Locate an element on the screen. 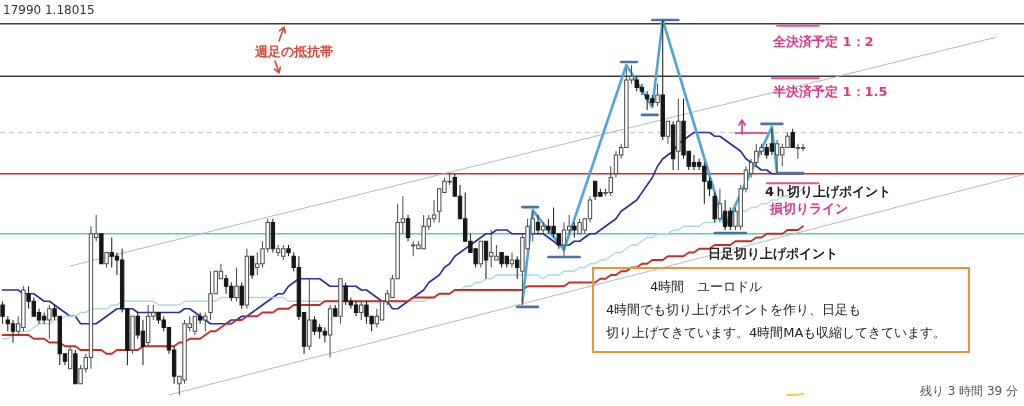 This screenshot has height=406, width=1024. text: 17990 1.18015 is located at coordinates (49, 10).